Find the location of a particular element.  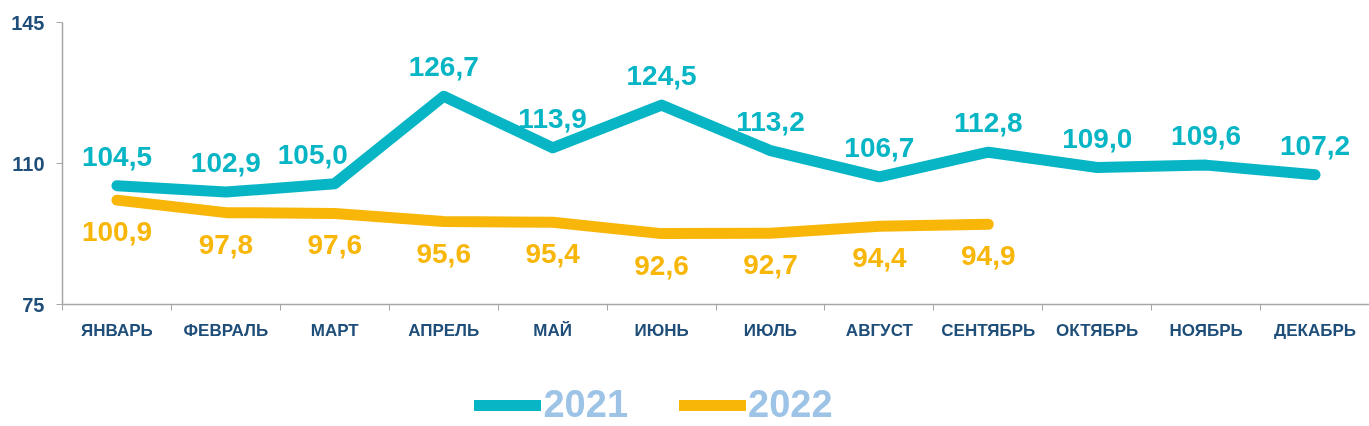

data-label: 107,2 is located at coordinates (1315, 145).